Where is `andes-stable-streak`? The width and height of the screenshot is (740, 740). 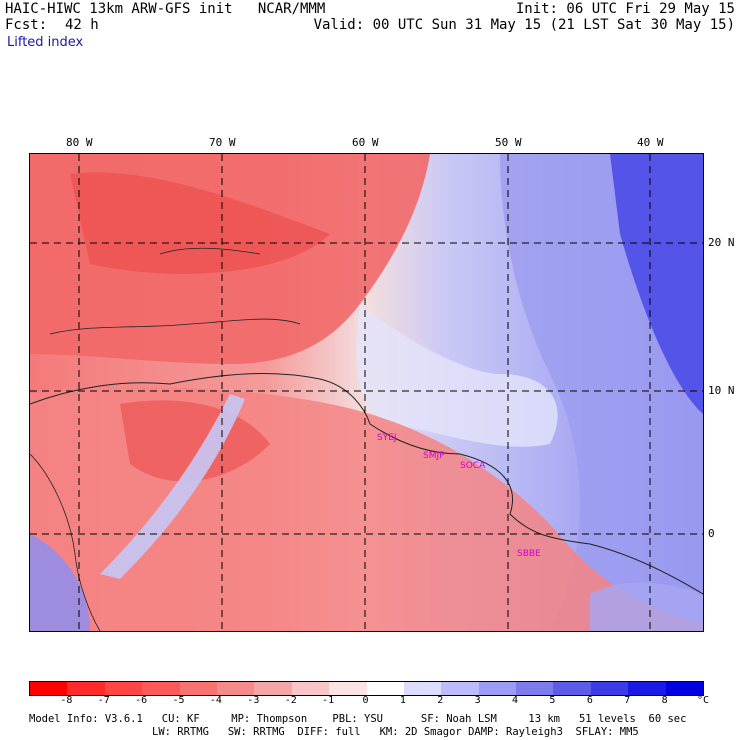 andes-stable-streak is located at coordinates (172, 486).